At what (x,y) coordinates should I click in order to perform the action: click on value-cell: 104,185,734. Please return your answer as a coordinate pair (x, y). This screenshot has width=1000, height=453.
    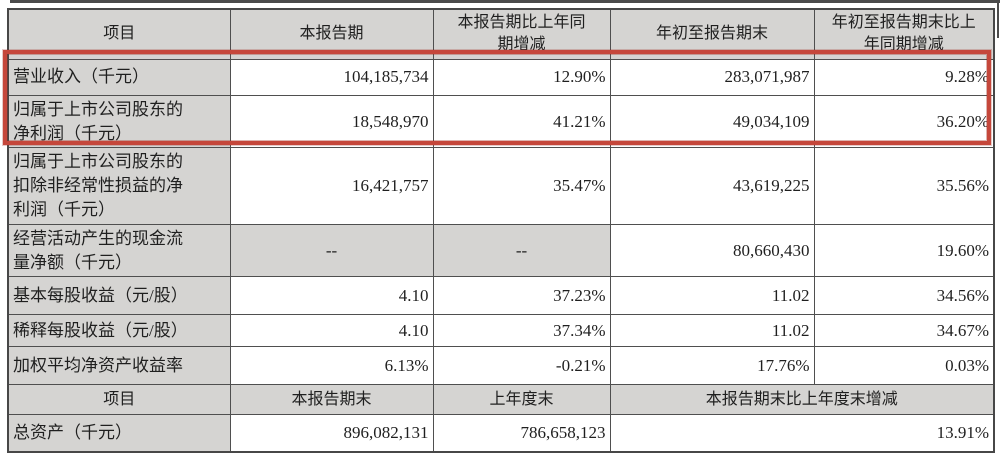
    Looking at the image, I should click on (331, 77).